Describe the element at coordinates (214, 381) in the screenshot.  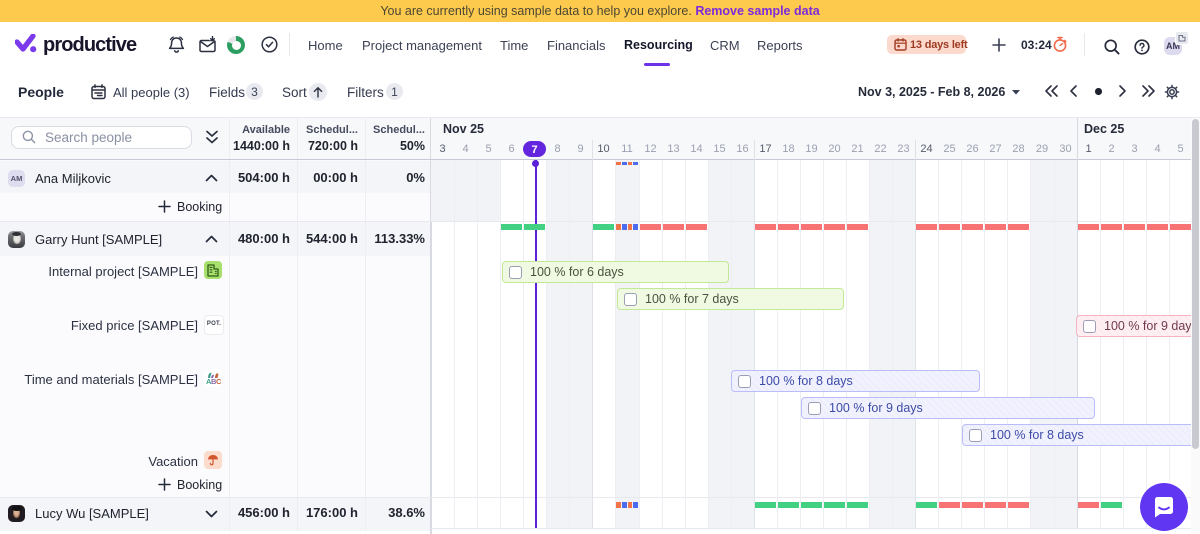
I see `svg-text: B` at that location.